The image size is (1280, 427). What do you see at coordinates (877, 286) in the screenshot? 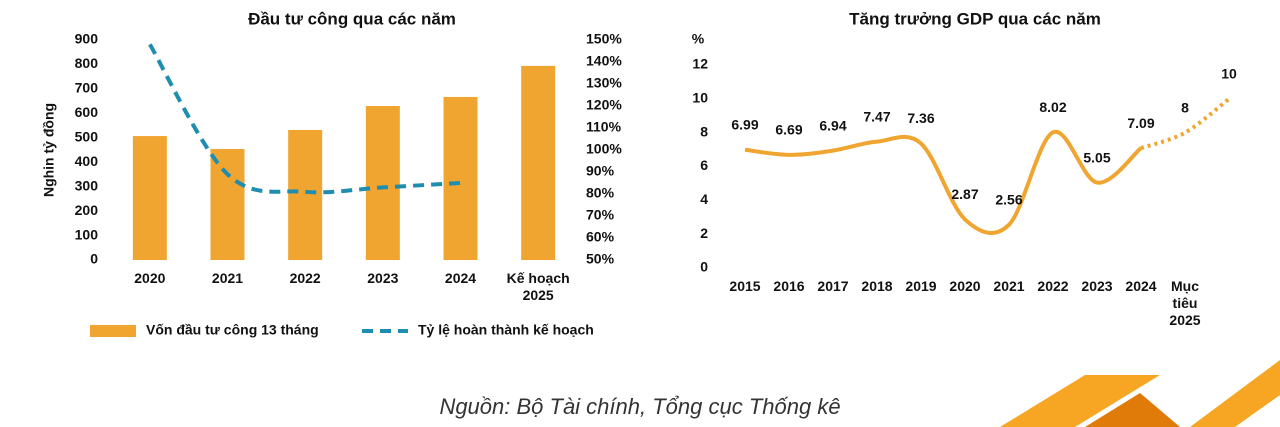
I see `x-tick-label: 2018` at bounding box center [877, 286].